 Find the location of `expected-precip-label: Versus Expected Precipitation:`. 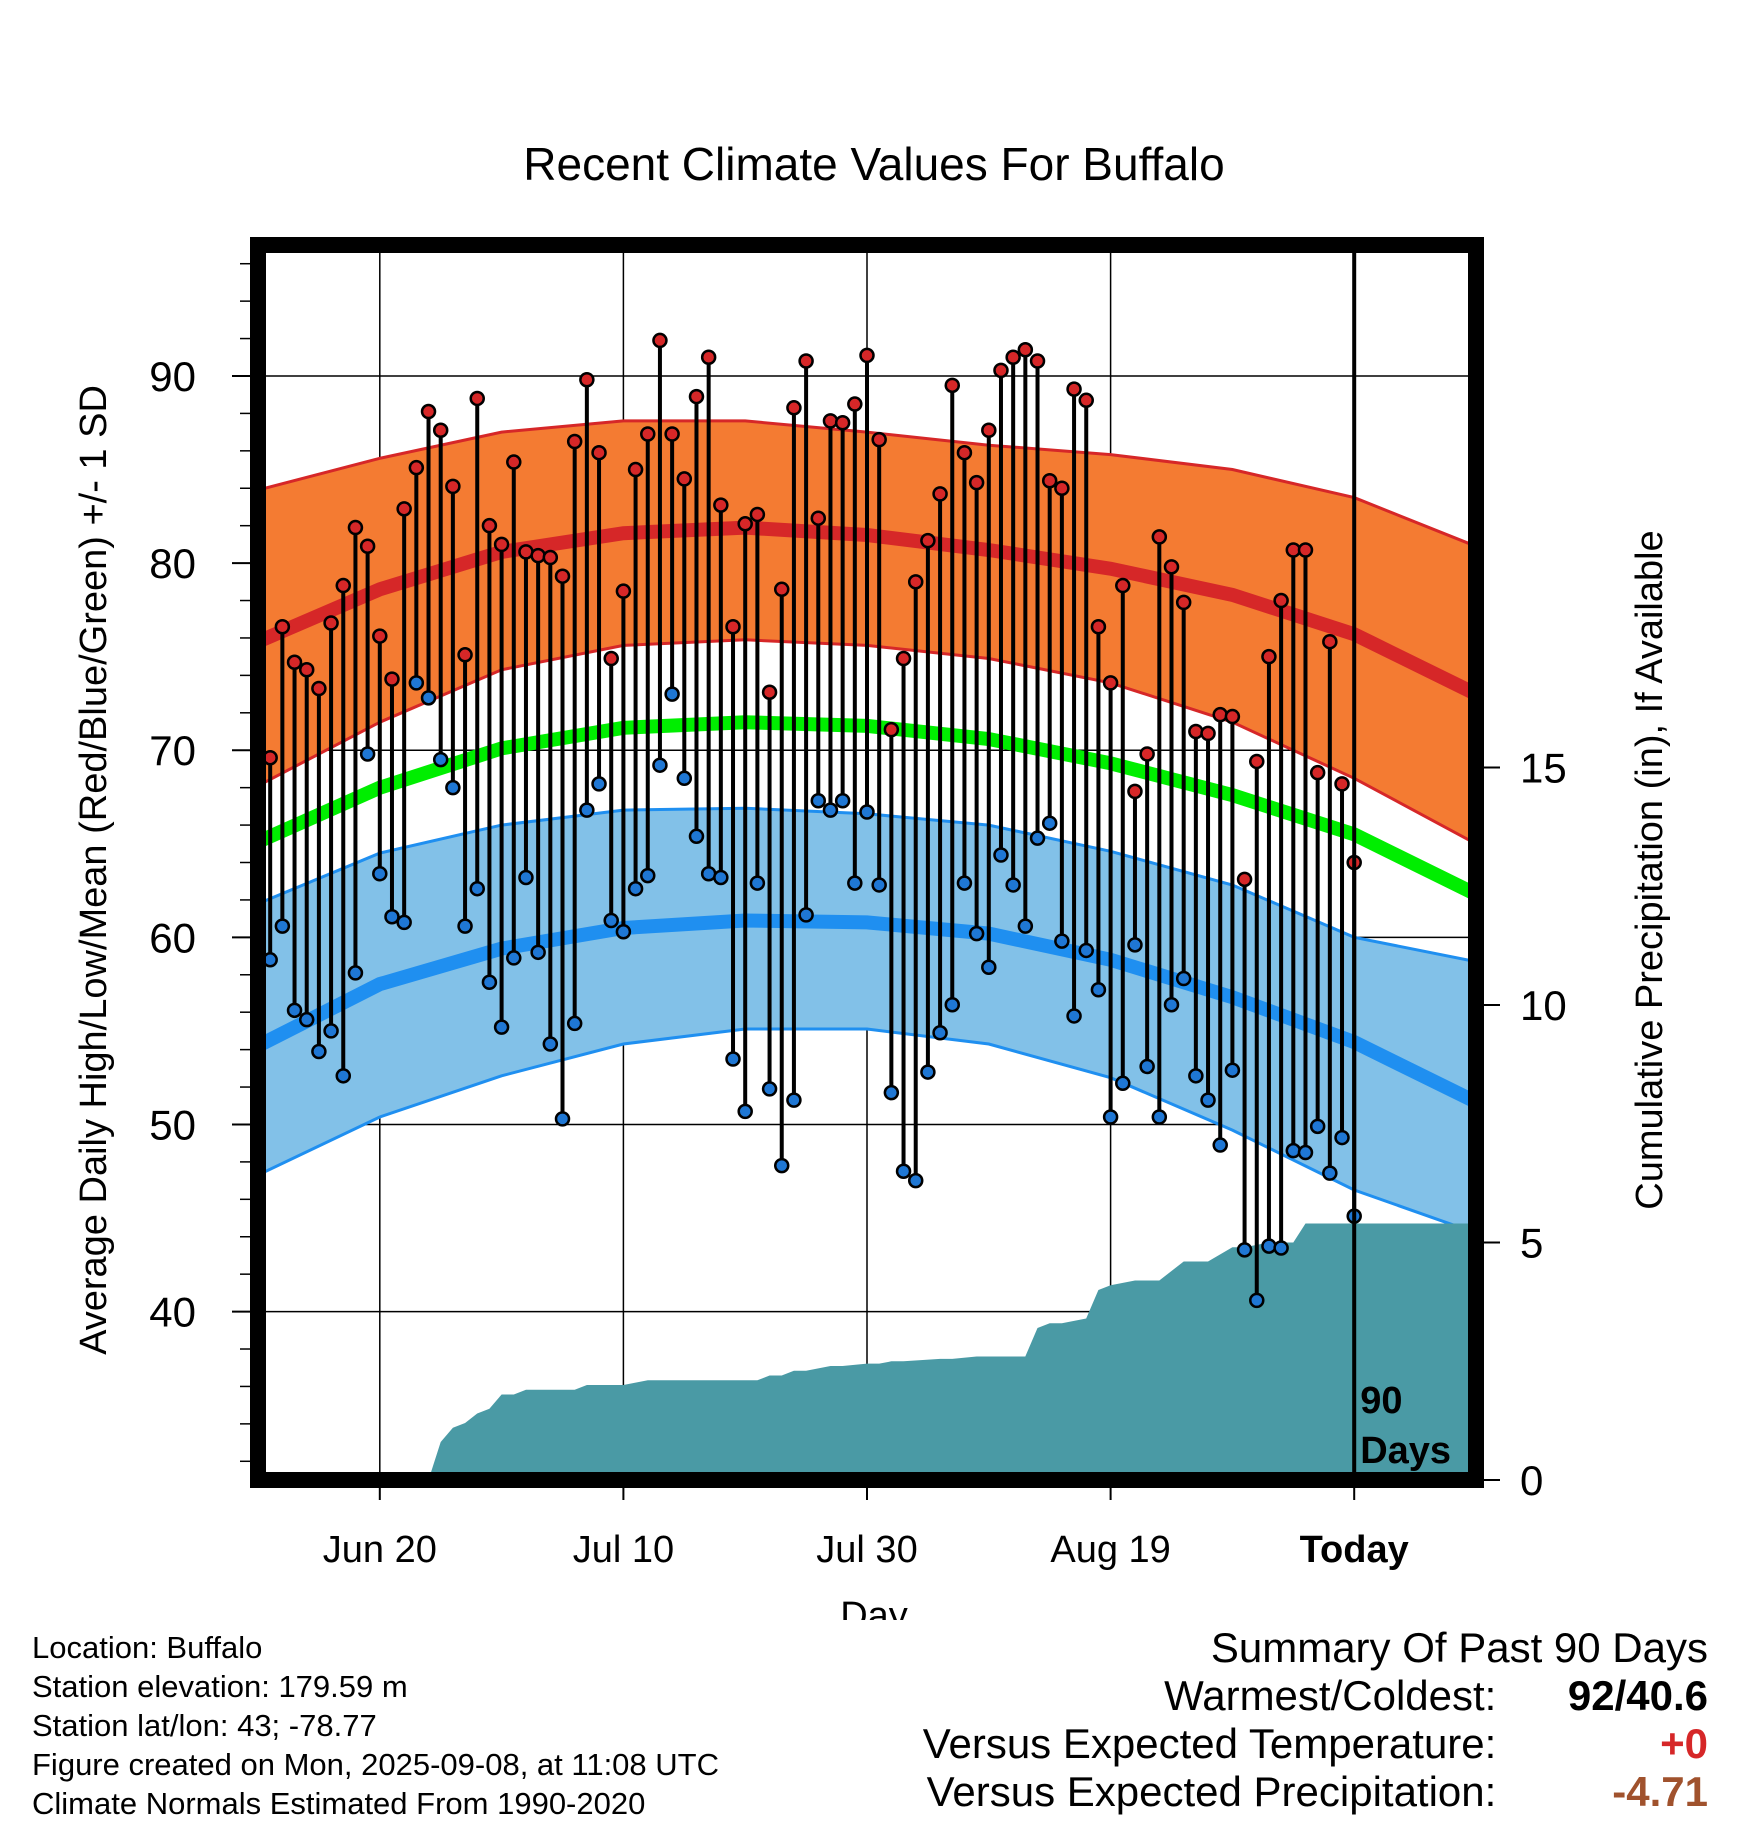

expected-precip-label: Versus Expected Precipitation: is located at coordinates (1211, 1791).